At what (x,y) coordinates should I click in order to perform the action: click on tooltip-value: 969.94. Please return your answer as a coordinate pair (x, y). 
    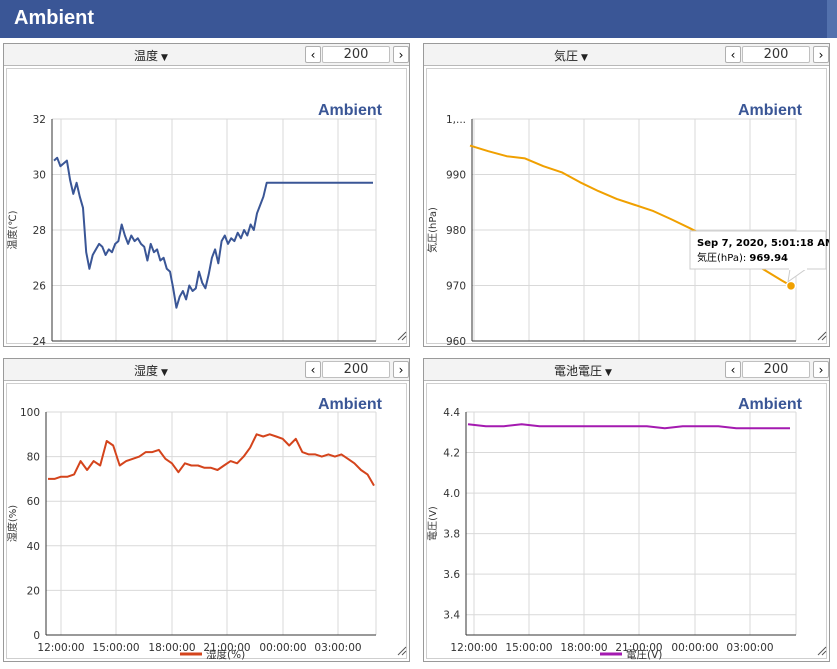
    Looking at the image, I should click on (768, 258).